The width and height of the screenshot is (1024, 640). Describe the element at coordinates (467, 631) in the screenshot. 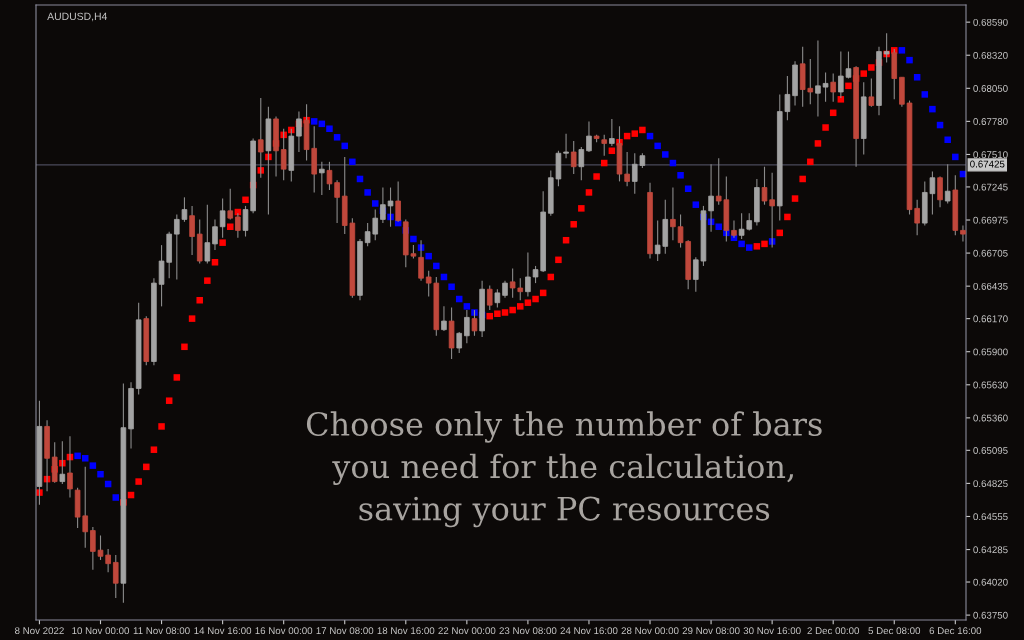

I see `x-tick-label: 22 Nov 00:00` at that location.